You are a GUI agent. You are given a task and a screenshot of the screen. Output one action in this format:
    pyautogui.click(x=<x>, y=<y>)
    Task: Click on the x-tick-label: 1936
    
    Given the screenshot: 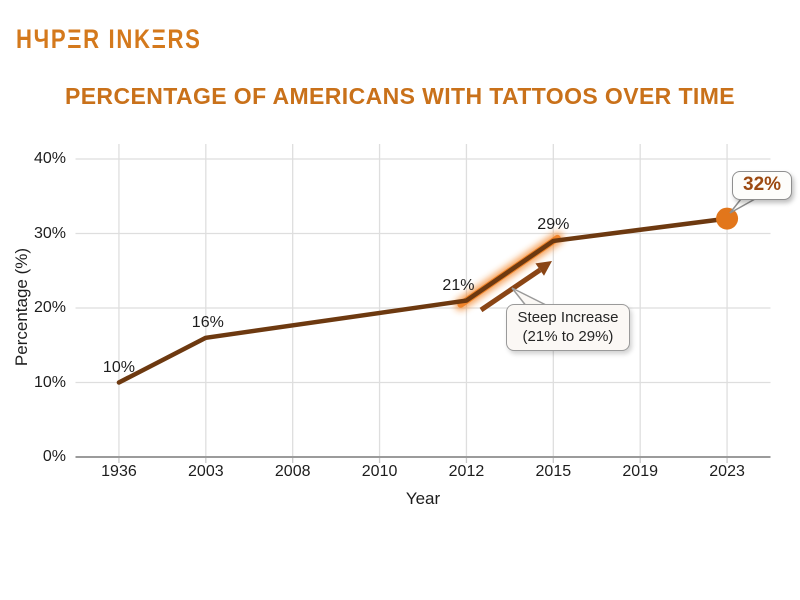 What is the action you would take?
    pyautogui.click(x=119, y=471)
    